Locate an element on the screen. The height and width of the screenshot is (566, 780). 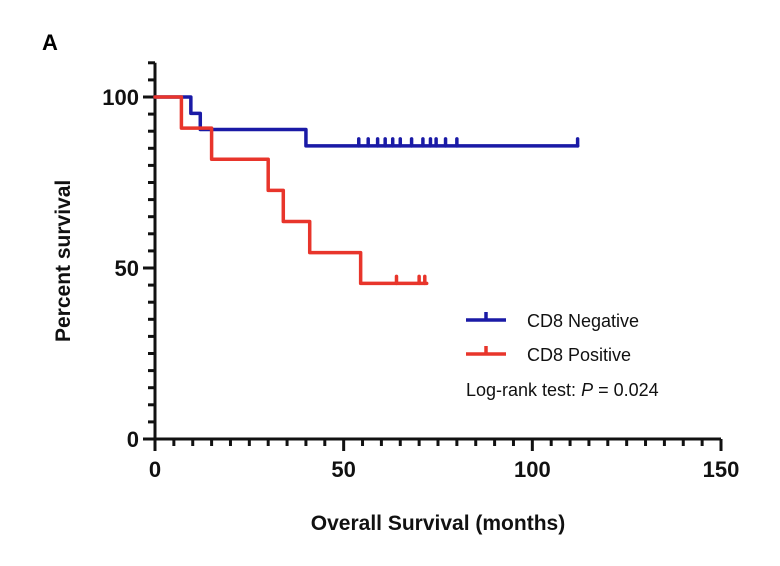
log-rank-annotation: Log-rank test: P = 0.024 is located at coordinates (562, 390).